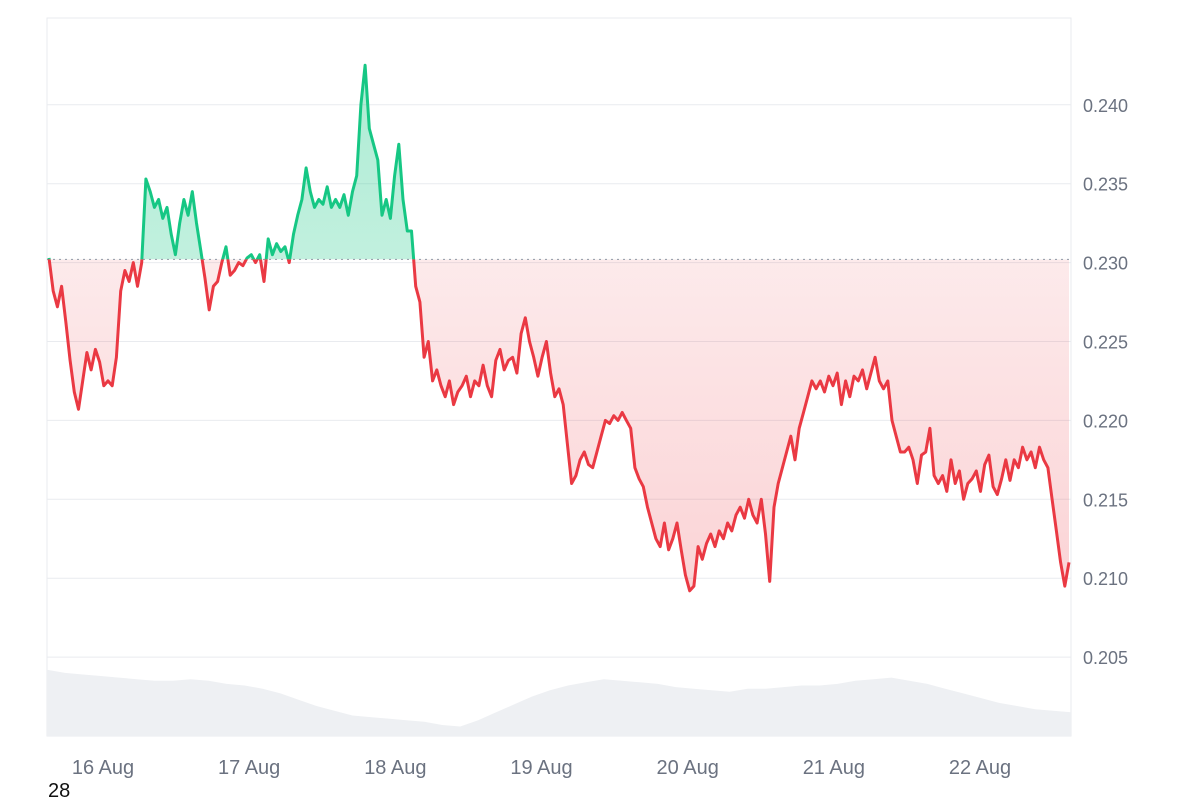  I want to click on y-tick-label: 0.215, so click(1105, 500).